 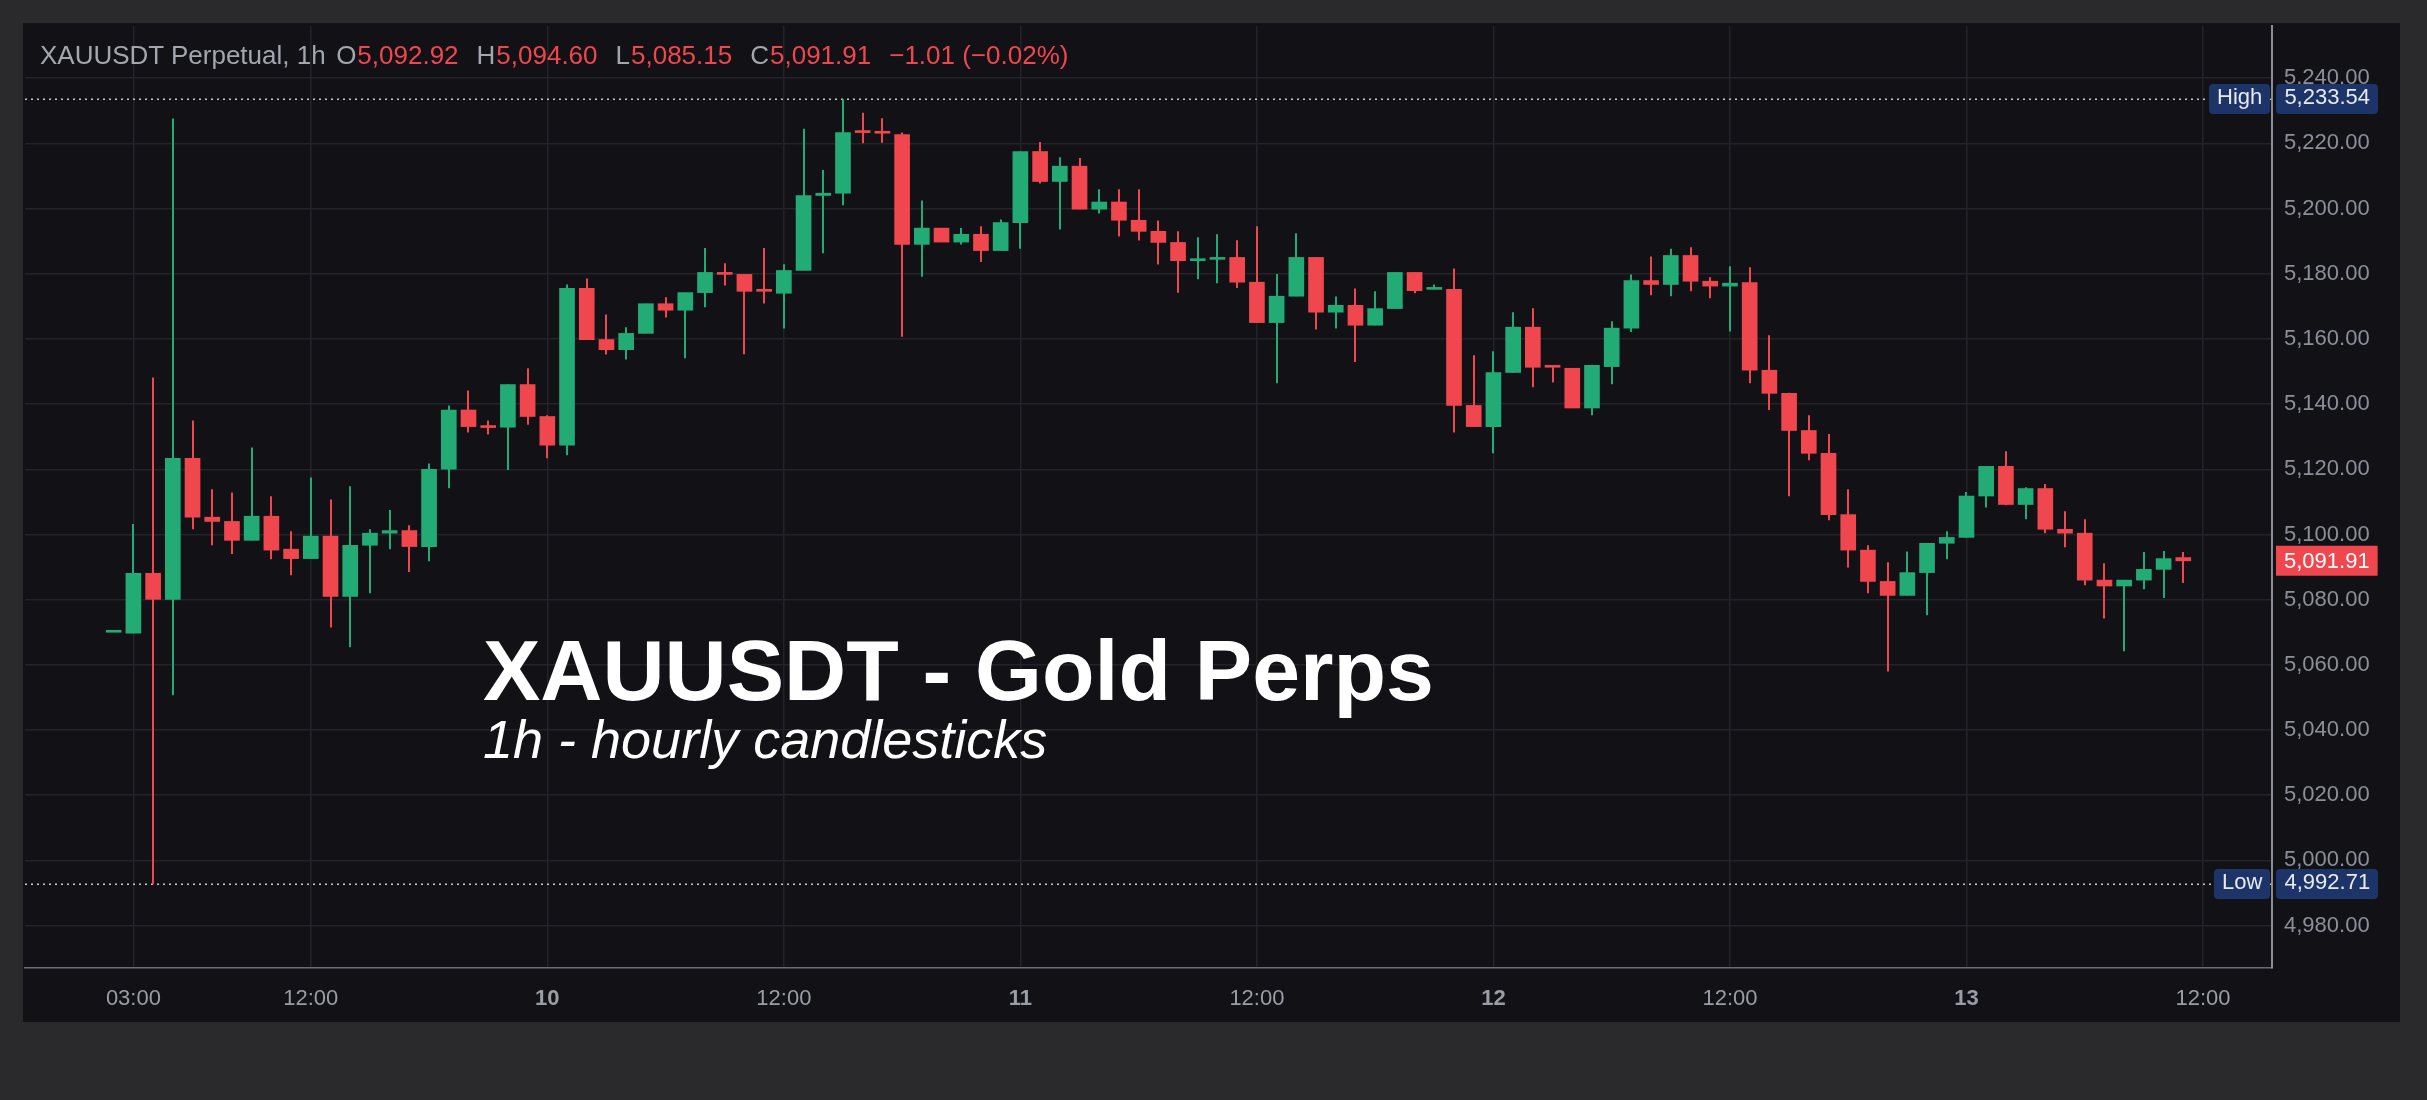 What do you see at coordinates (2327, 859) in the screenshot?
I see `y-tick-label: 5,000.00` at bounding box center [2327, 859].